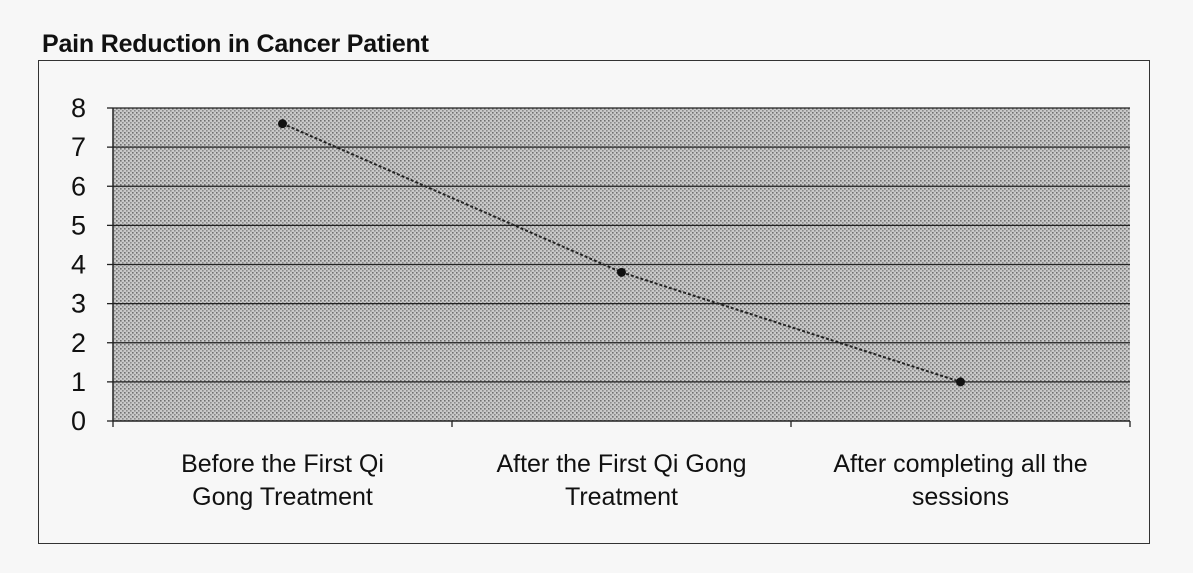  What do you see at coordinates (282, 497) in the screenshot?
I see `x-tick-label-line: Gong Treatment` at bounding box center [282, 497].